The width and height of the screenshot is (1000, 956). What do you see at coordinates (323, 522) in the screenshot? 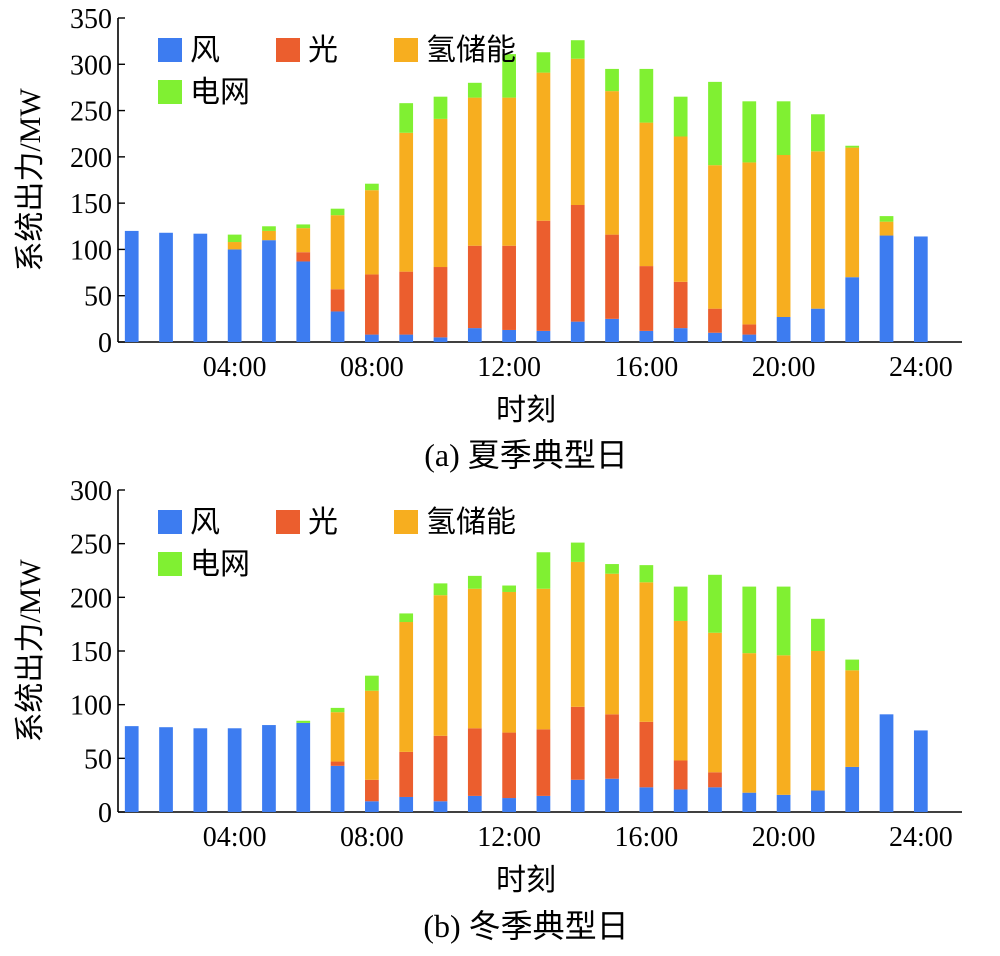
I see `legend-label-solar: 光` at bounding box center [323, 522].